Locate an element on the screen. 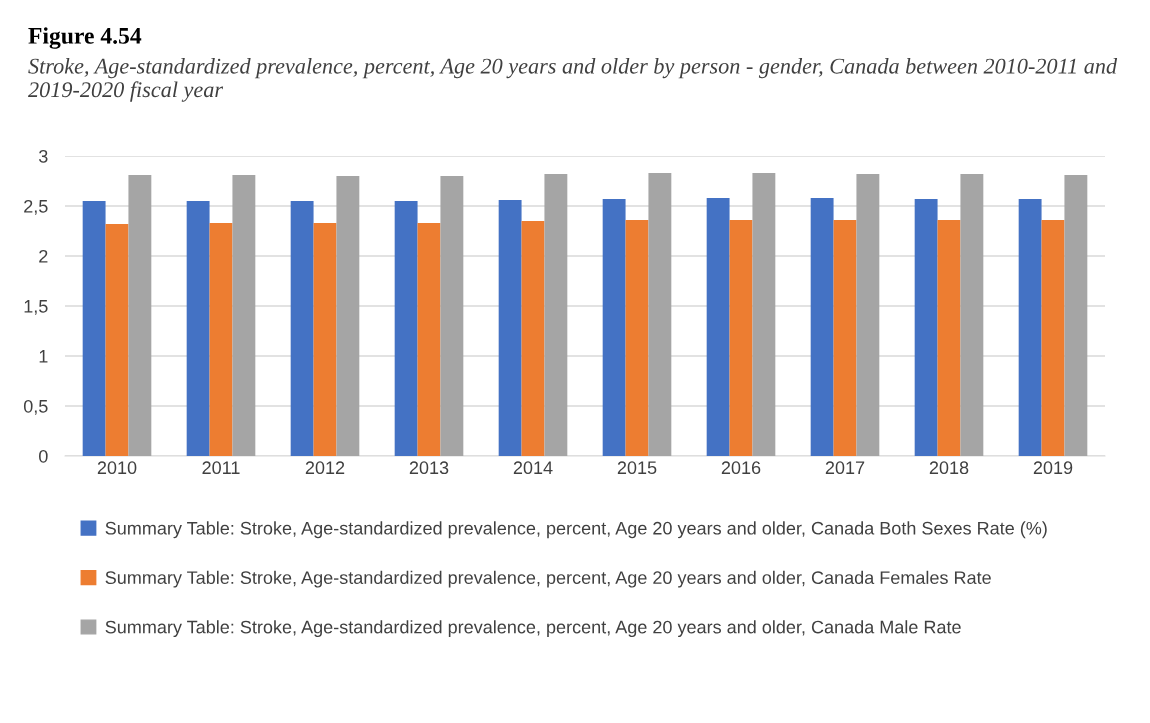 The width and height of the screenshot is (1150, 723). y-tick-label: 0,5 is located at coordinates (35, 407).